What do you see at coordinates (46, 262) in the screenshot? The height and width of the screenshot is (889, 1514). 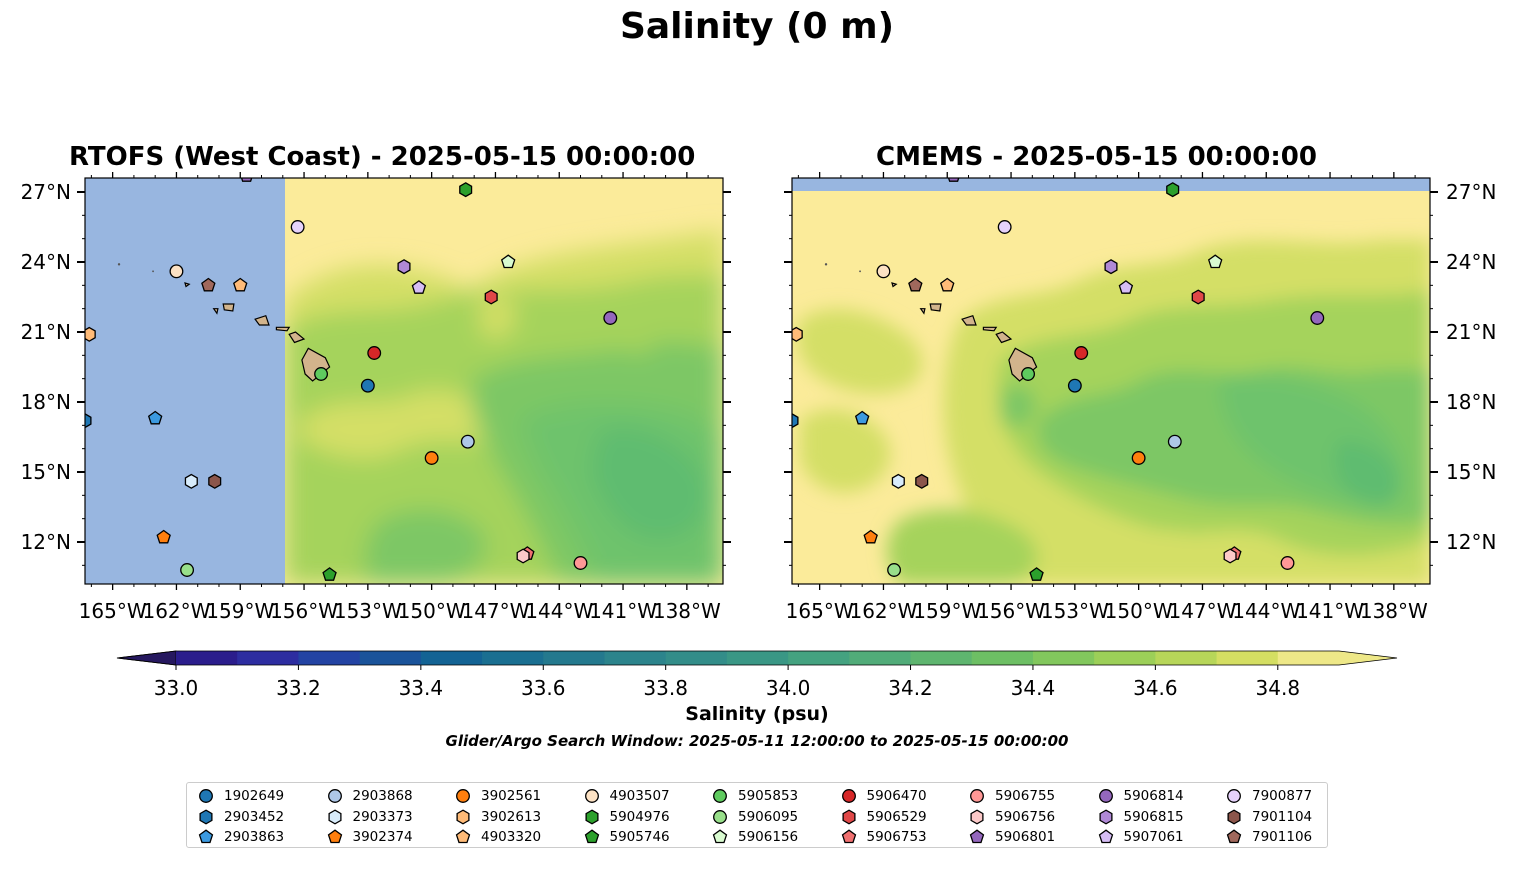 I see `y-tick-label: 24°N` at bounding box center [46, 262].